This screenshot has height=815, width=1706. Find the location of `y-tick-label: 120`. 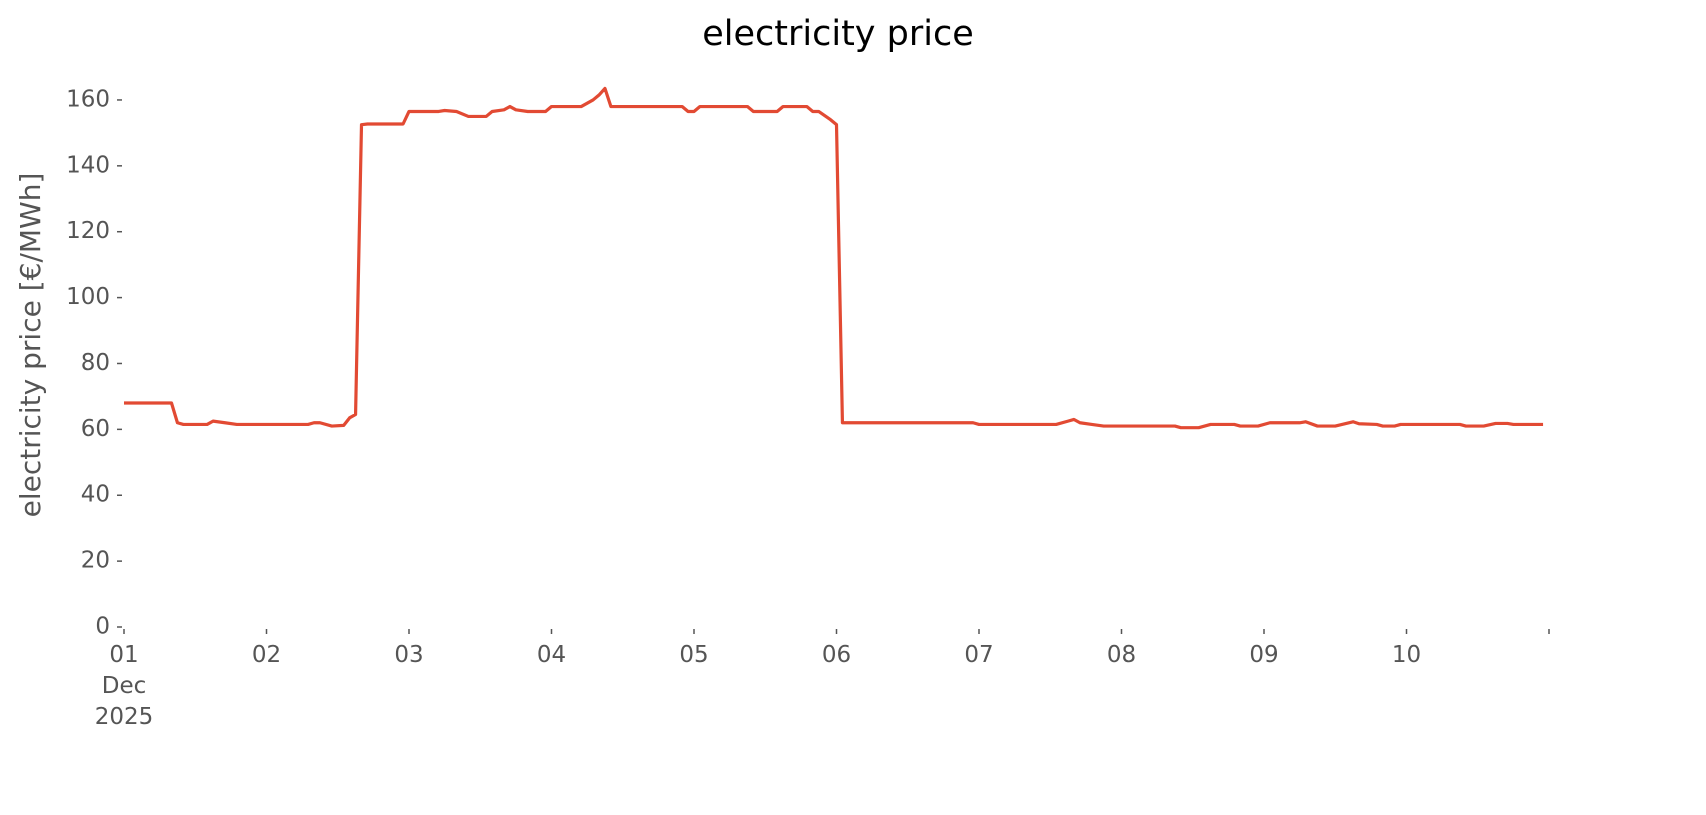

y-tick-label: 120 is located at coordinates (88, 231).